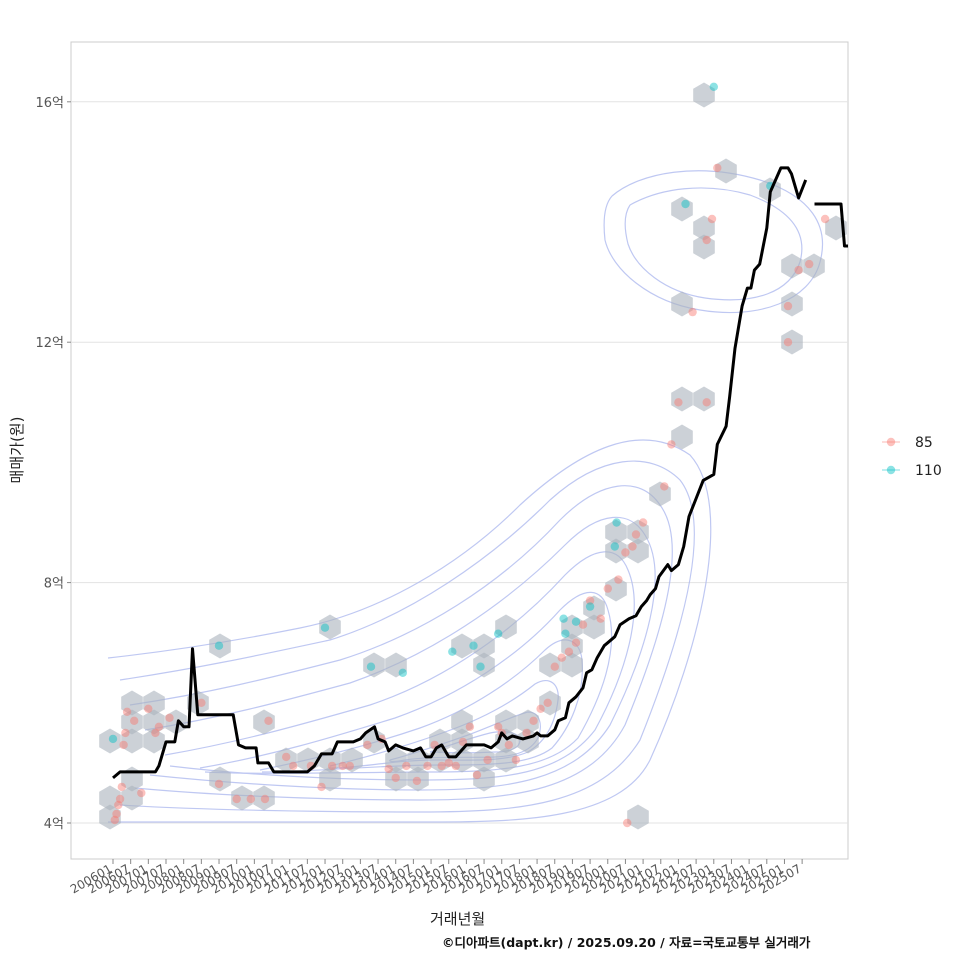 The width and height of the screenshot is (960, 960). I want to click on median-price-line-recent, so click(831, 225).